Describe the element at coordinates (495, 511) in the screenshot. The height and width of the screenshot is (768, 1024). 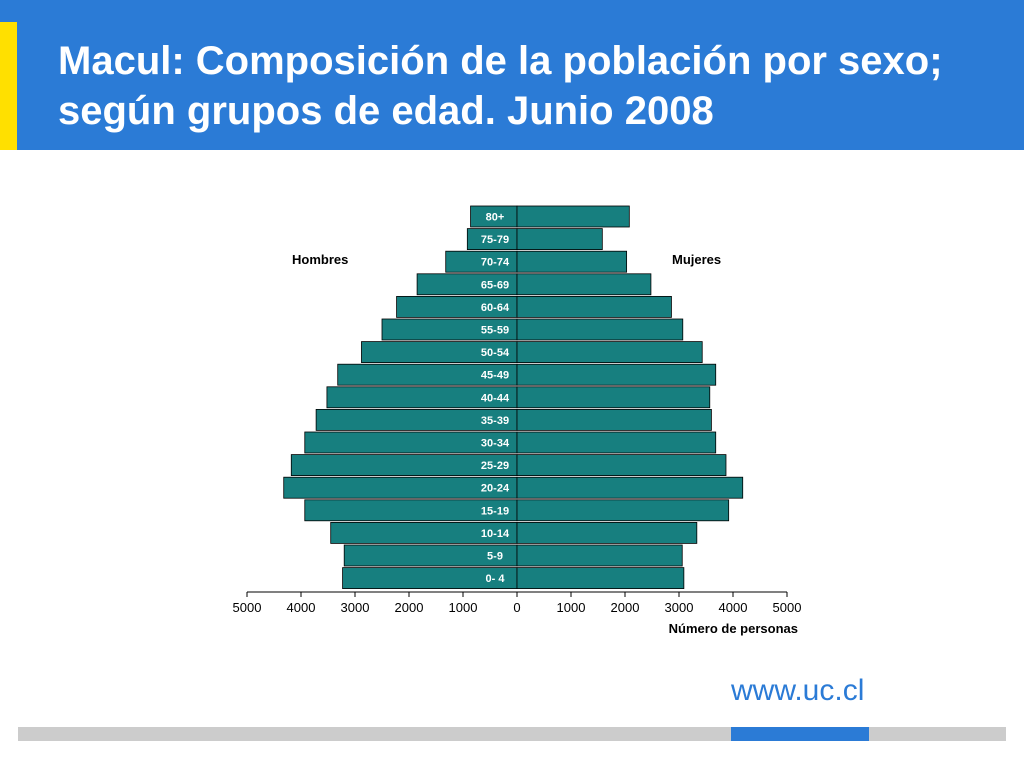
I see `age-group-label: 15-19` at that location.